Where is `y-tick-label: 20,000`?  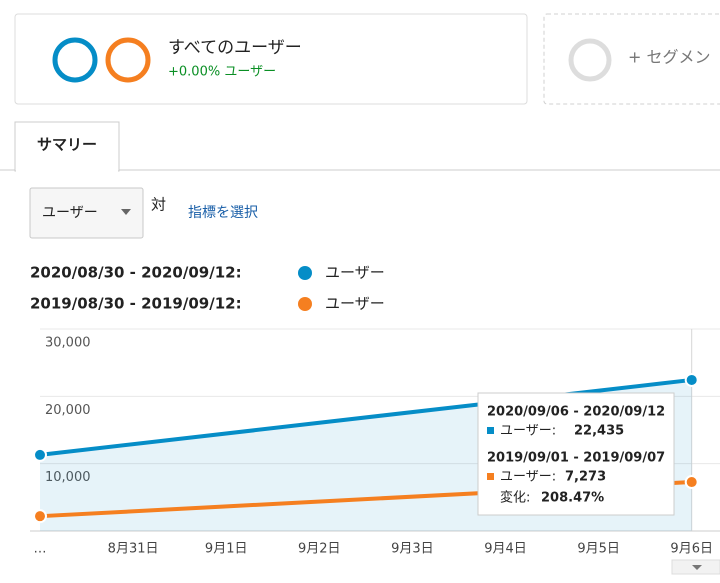 y-tick-label: 20,000 is located at coordinates (68, 410).